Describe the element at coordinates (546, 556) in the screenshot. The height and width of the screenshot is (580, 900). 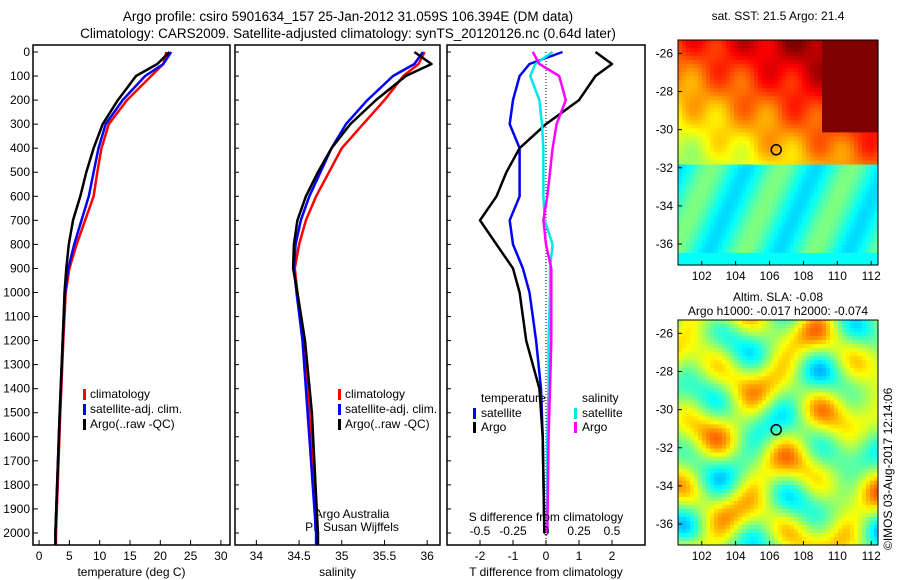
I see `x-tick-label: 0` at that location.